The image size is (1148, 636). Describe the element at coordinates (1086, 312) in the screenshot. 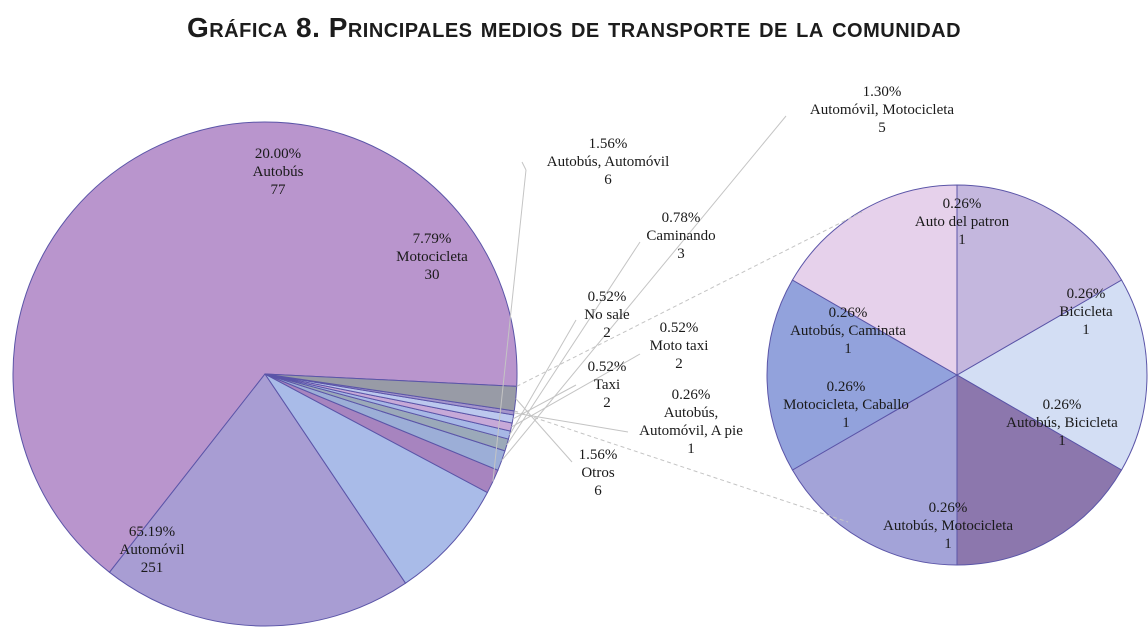

I see `subpie-label-bicicleta: 0.26% Bicicleta 1` at that location.